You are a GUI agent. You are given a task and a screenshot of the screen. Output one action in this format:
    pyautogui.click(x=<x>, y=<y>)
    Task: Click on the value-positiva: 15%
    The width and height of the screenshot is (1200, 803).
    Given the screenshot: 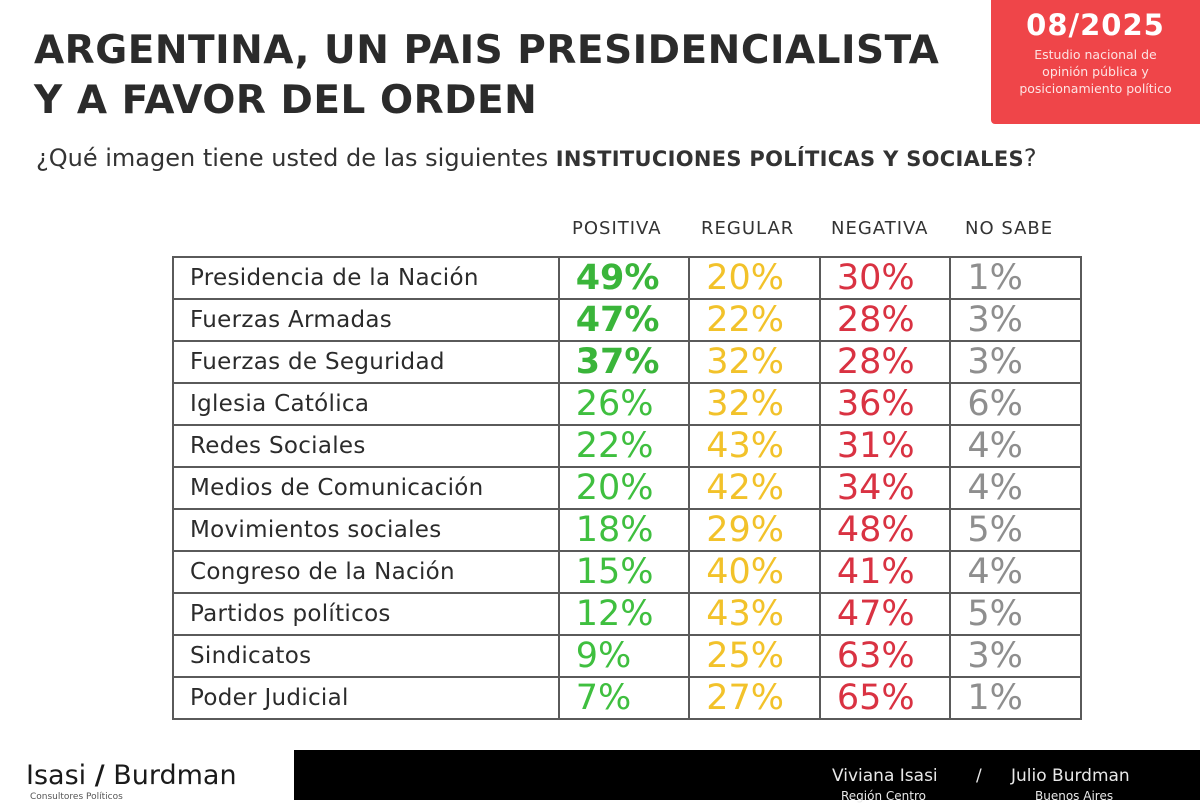 What is the action you would take?
    pyautogui.click(x=624, y=572)
    